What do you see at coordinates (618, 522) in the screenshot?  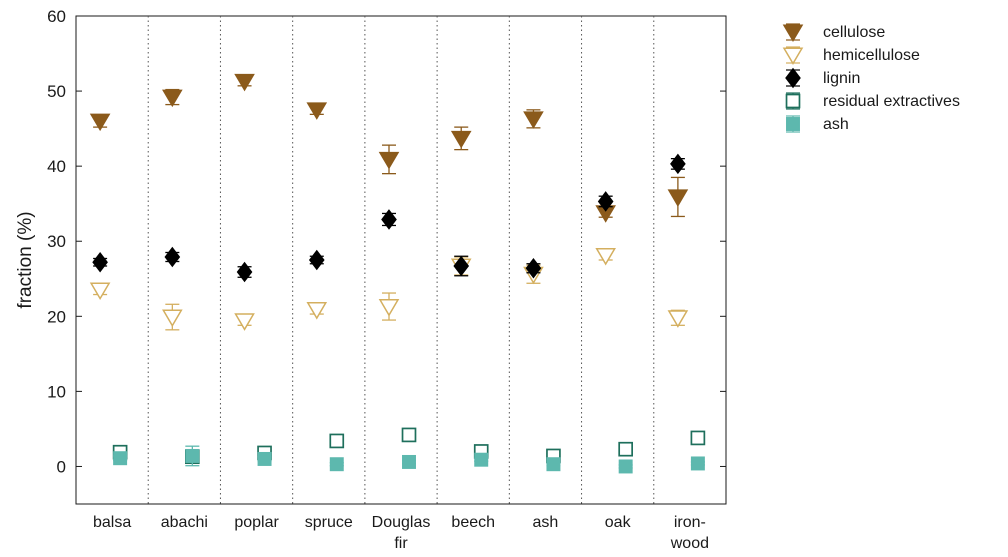 I see `x-tick-label: oak` at bounding box center [618, 522].